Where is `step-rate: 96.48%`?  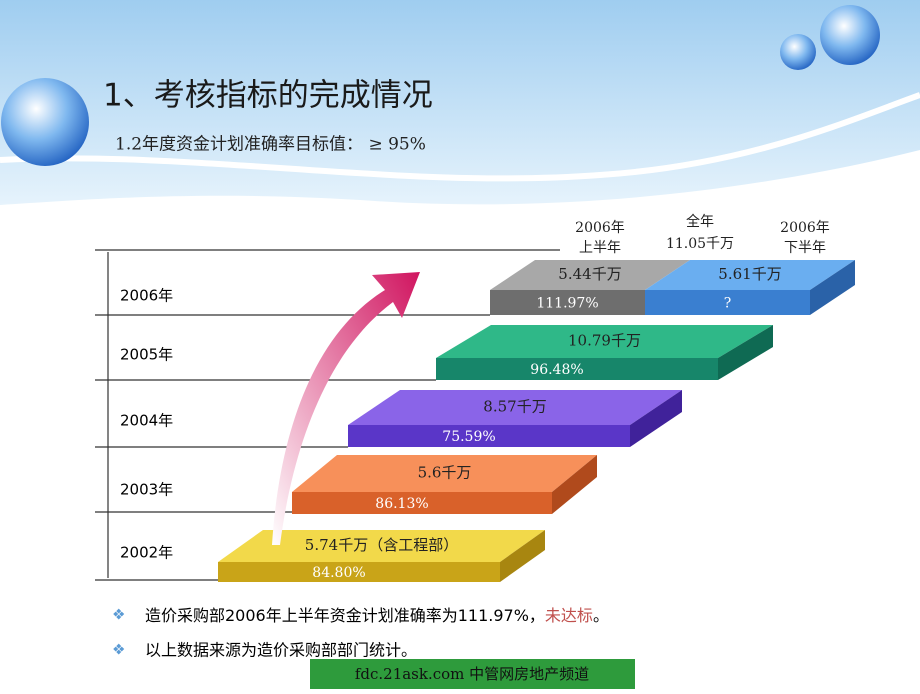
step-rate: 96.48% is located at coordinates (556, 370).